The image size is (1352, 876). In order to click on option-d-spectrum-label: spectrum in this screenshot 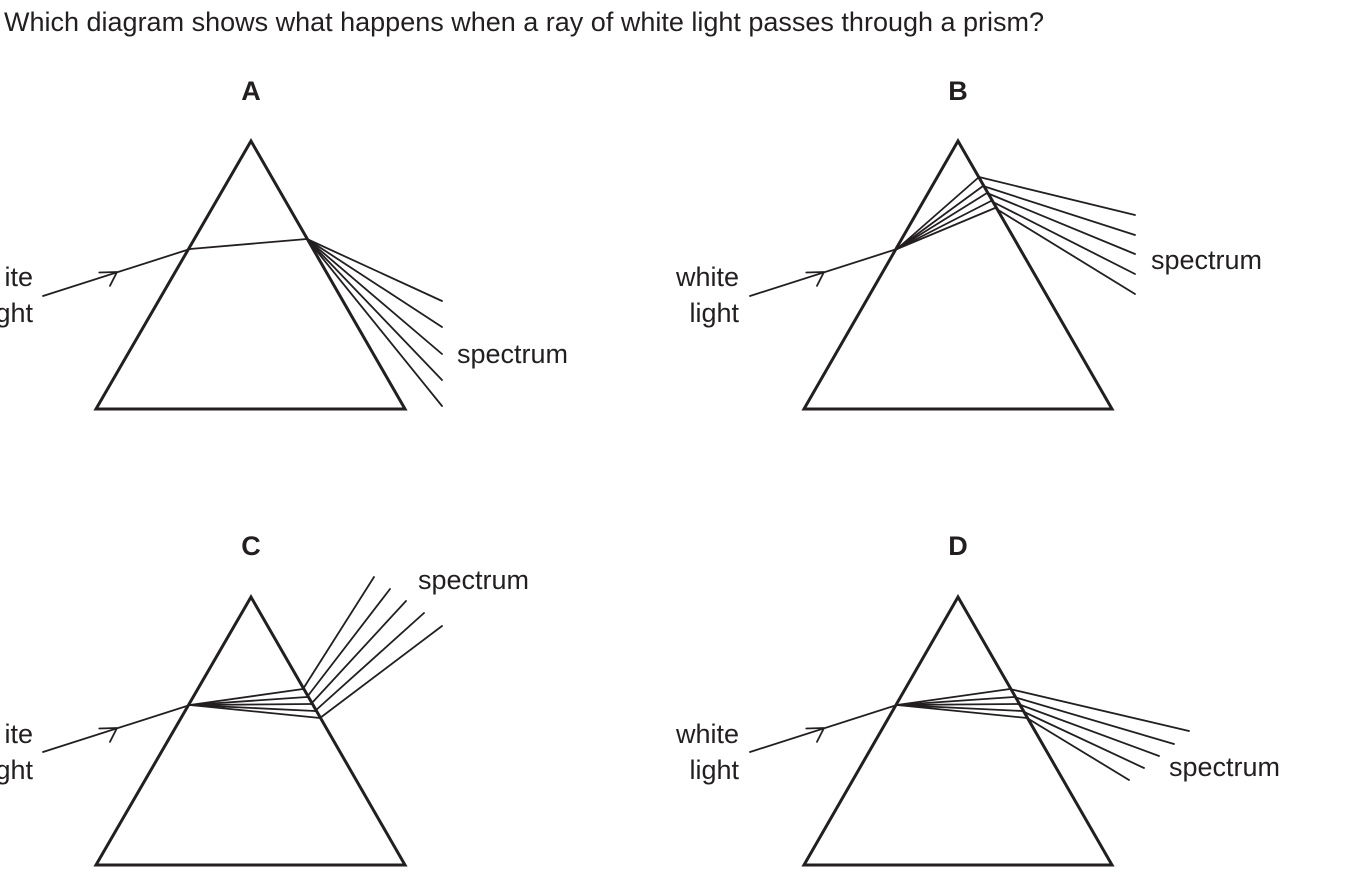, I will do `click(1224, 767)`.